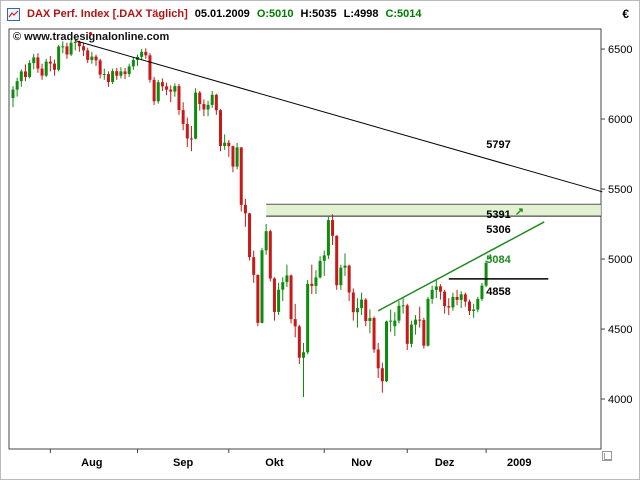 This screenshot has height=480, width=640. I want to click on quote-open: O:5010, so click(275, 14).